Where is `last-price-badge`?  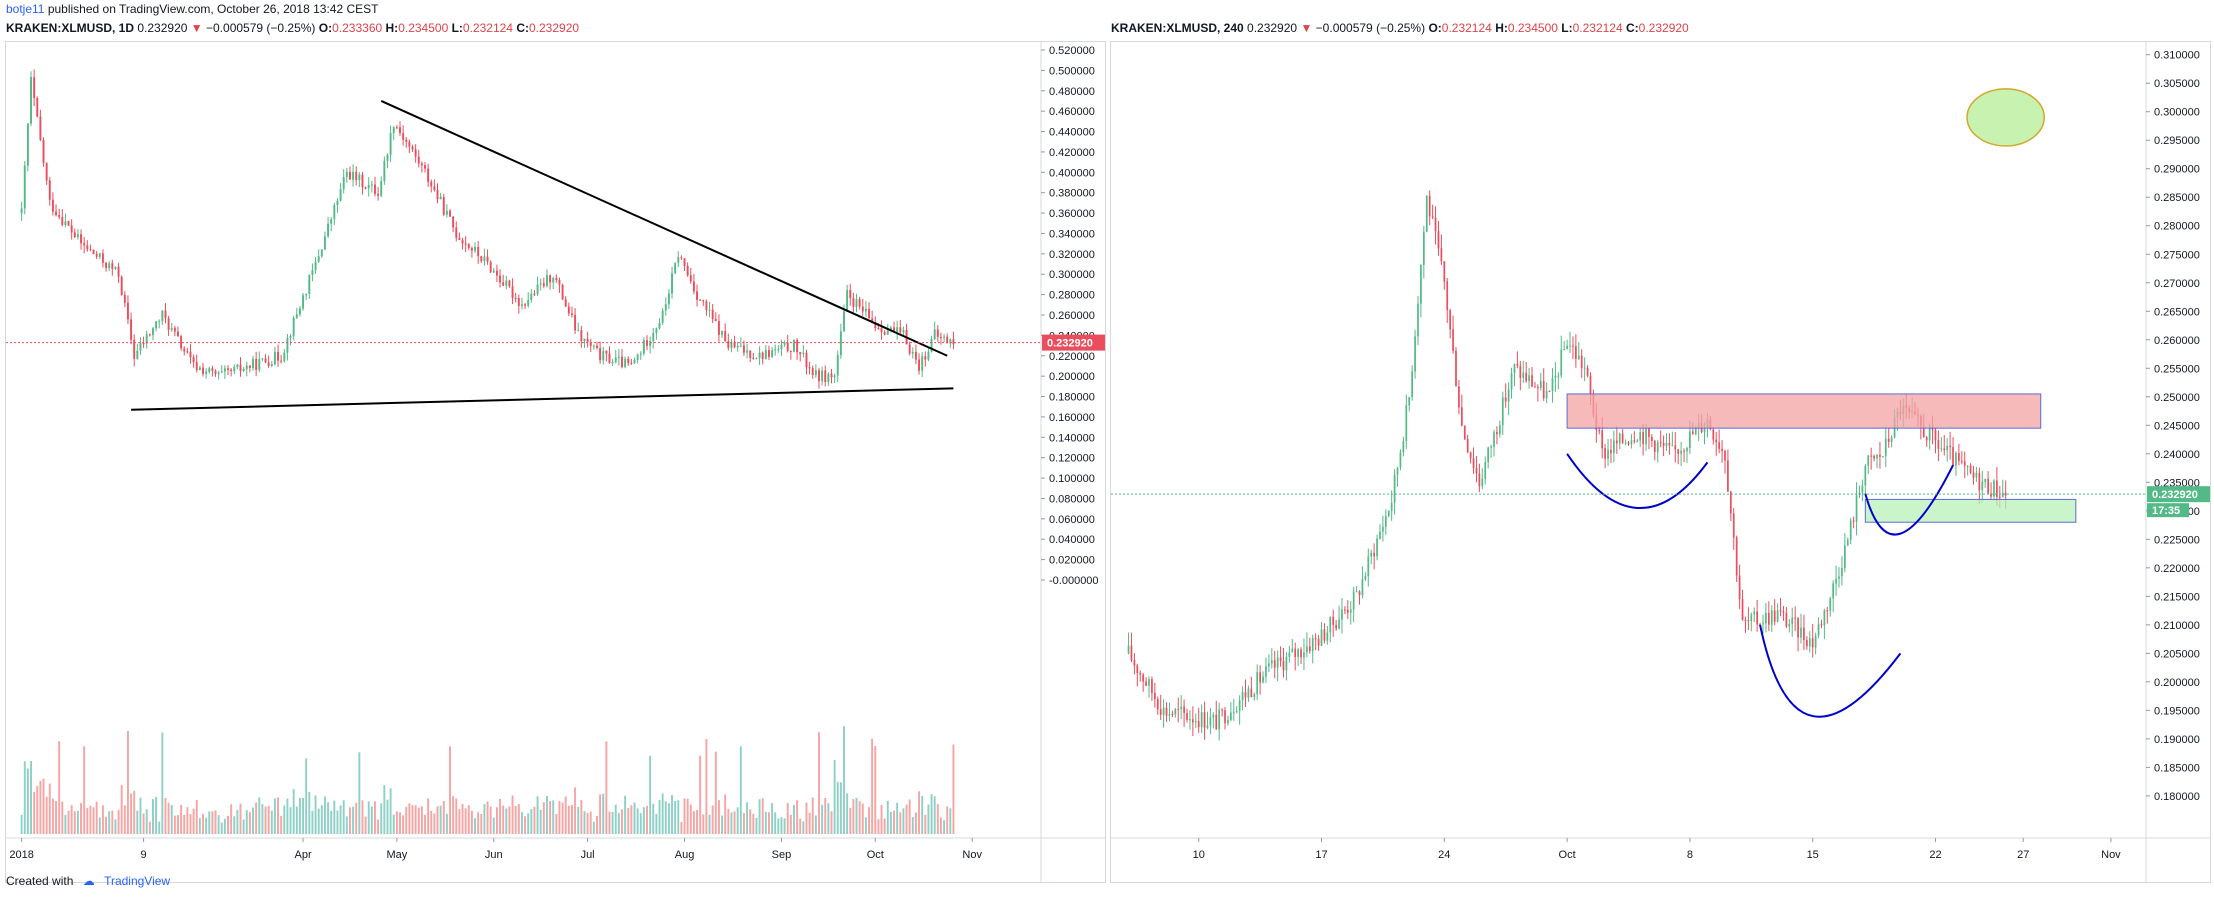
last-price-badge is located at coordinates (2180, 494).